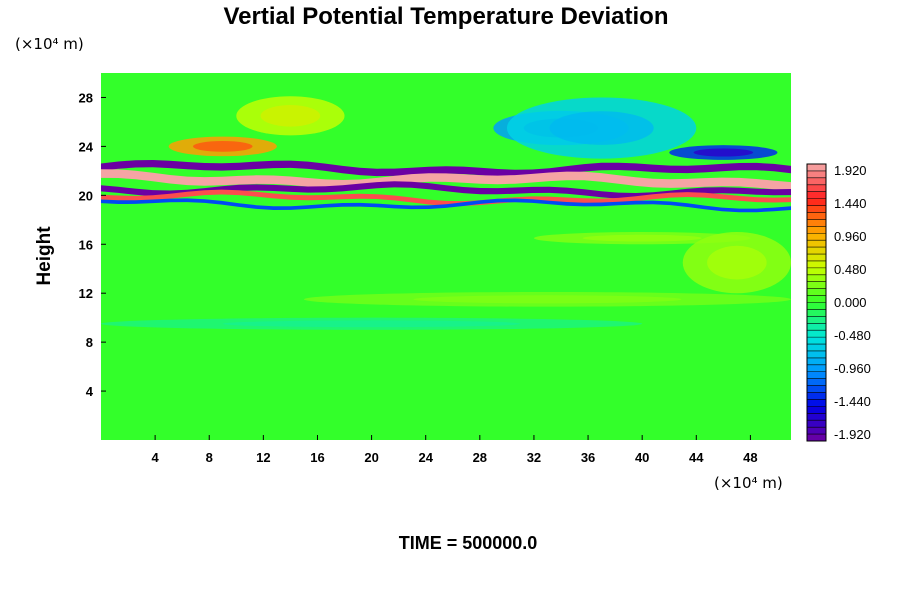 The image size is (900, 600). Describe the element at coordinates (852, 368) in the screenshot. I see `colorbar-label: -0.960` at that location.